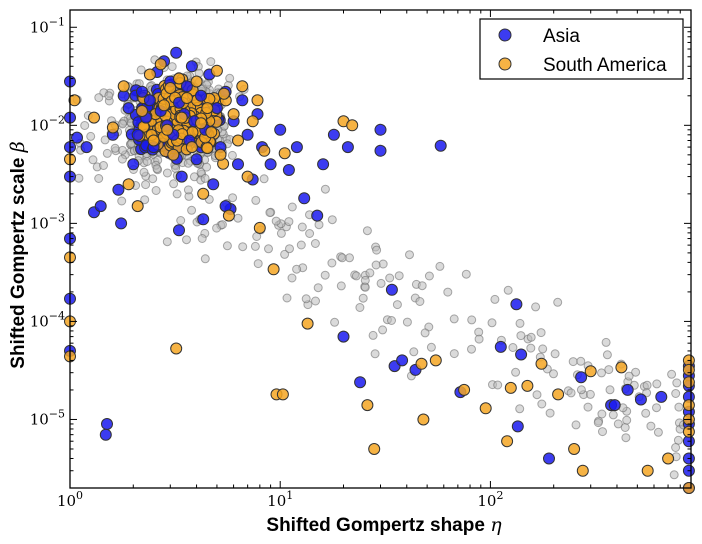 The width and height of the screenshot is (702, 544). Describe the element at coordinates (280, 499) in the screenshot. I see `x-tick-label: 101` at that location.